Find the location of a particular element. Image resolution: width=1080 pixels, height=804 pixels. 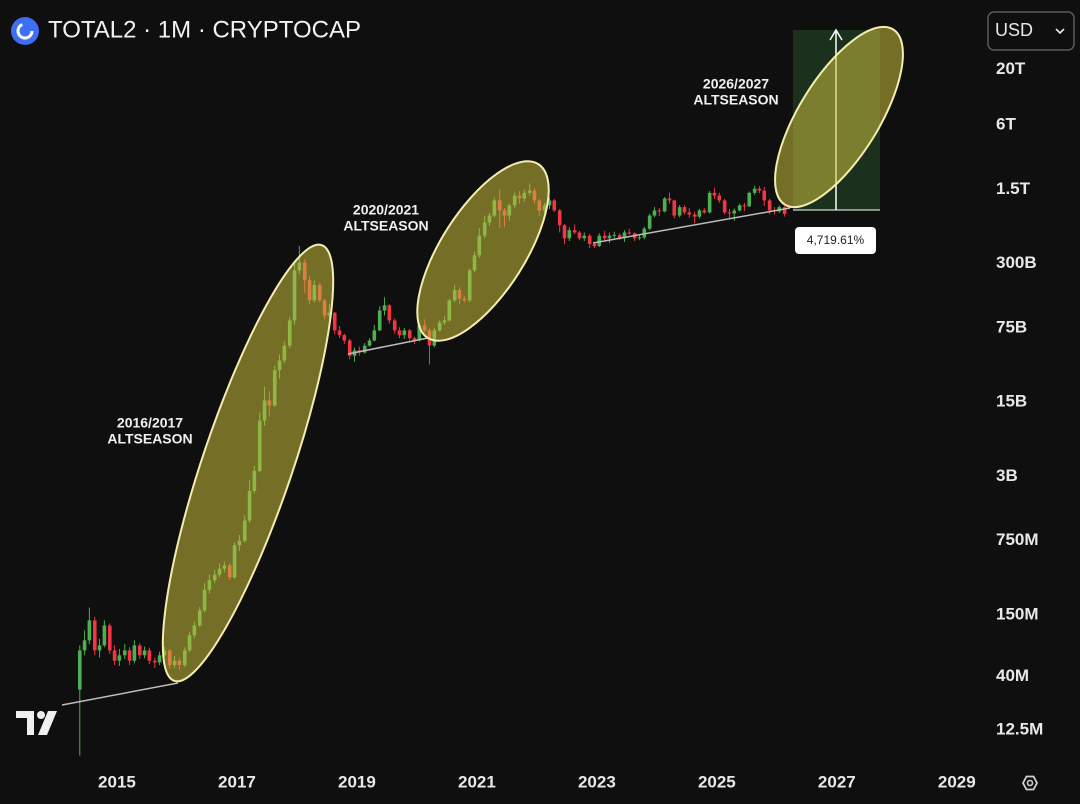

measure-arrow is located at coordinates (836, 34).